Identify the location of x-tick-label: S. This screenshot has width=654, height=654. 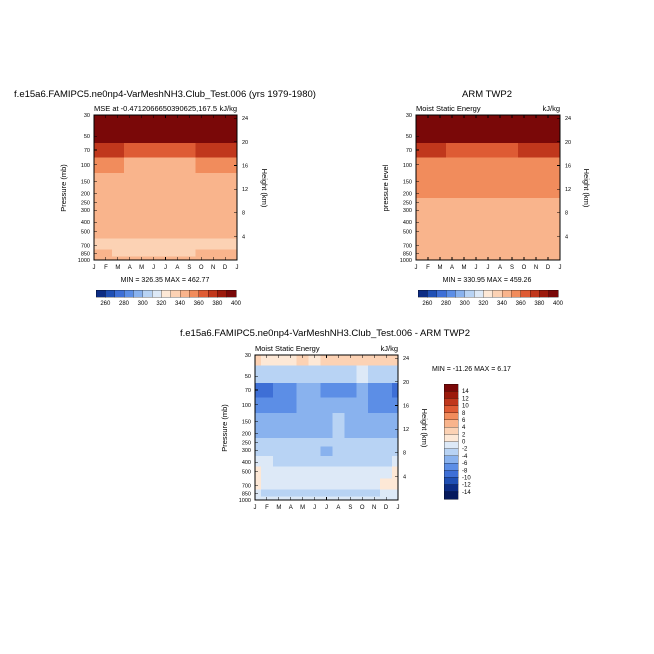
(350, 508).